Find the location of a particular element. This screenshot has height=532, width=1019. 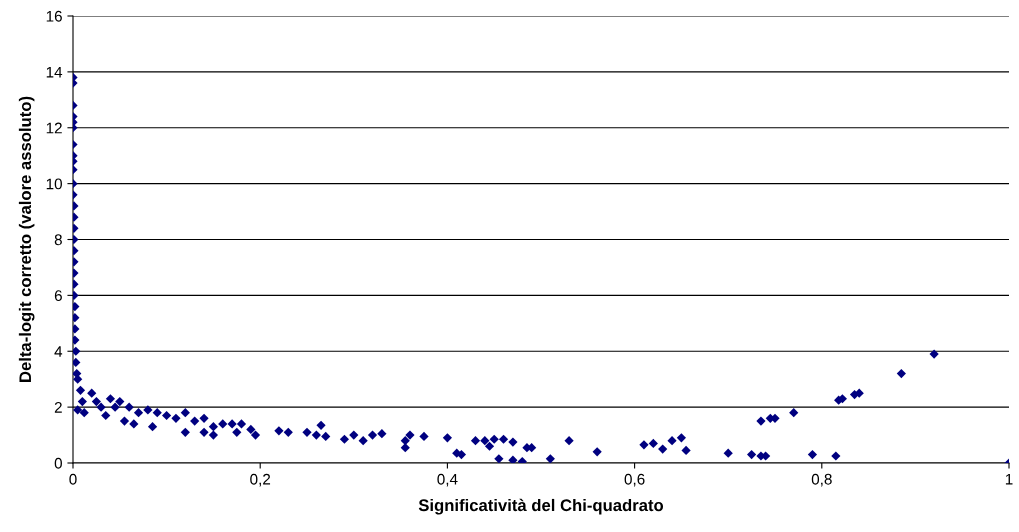

x-tick-label: 1 is located at coordinates (1009, 479).